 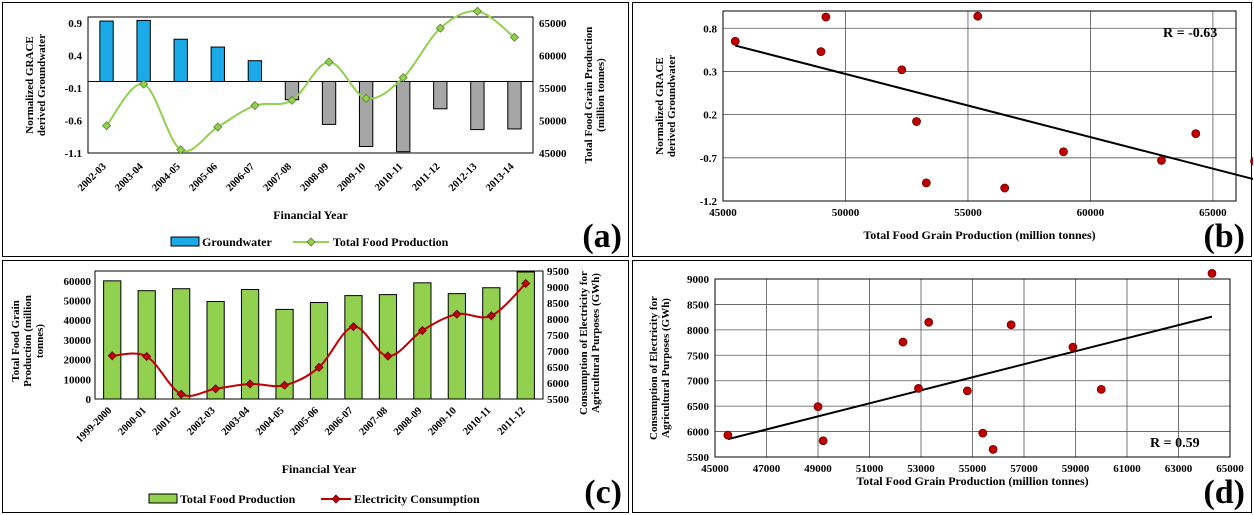 What do you see at coordinates (75, 24) in the screenshot?
I see `y-tick-label: 0.9` at bounding box center [75, 24].